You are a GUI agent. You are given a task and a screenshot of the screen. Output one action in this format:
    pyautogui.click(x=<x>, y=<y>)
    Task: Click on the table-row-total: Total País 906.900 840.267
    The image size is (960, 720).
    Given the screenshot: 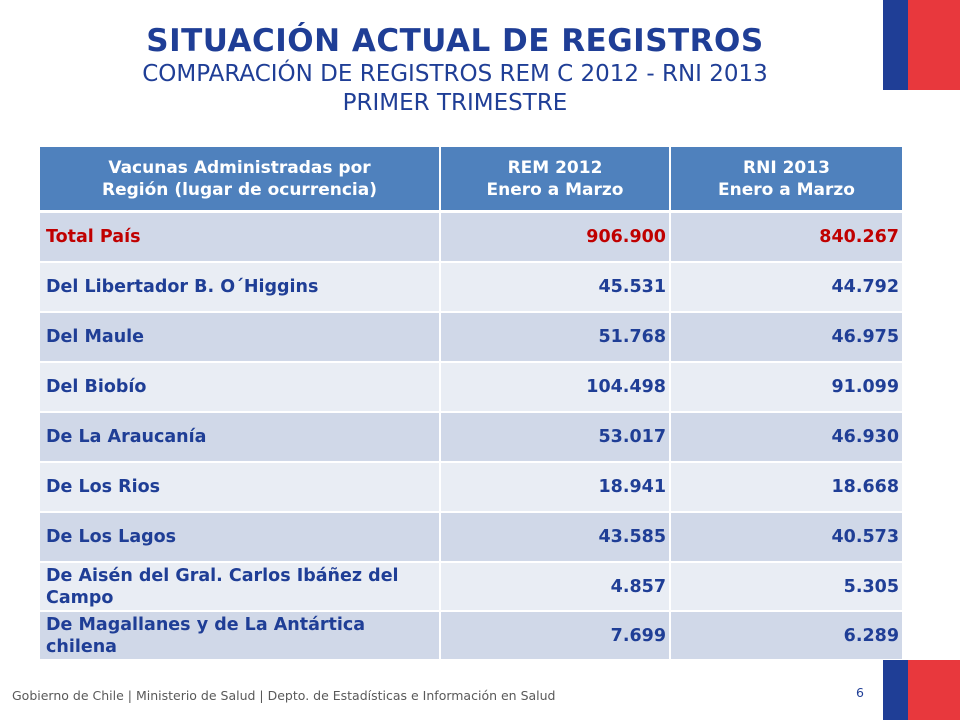 What is the action you would take?
    pyautogui.click(x=471, y=237)
    